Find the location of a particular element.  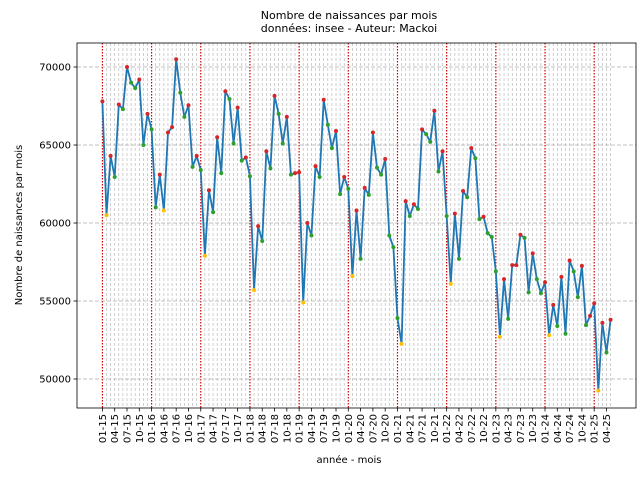

x-tick-label: 07-17 is located at coordinates (226, 428).